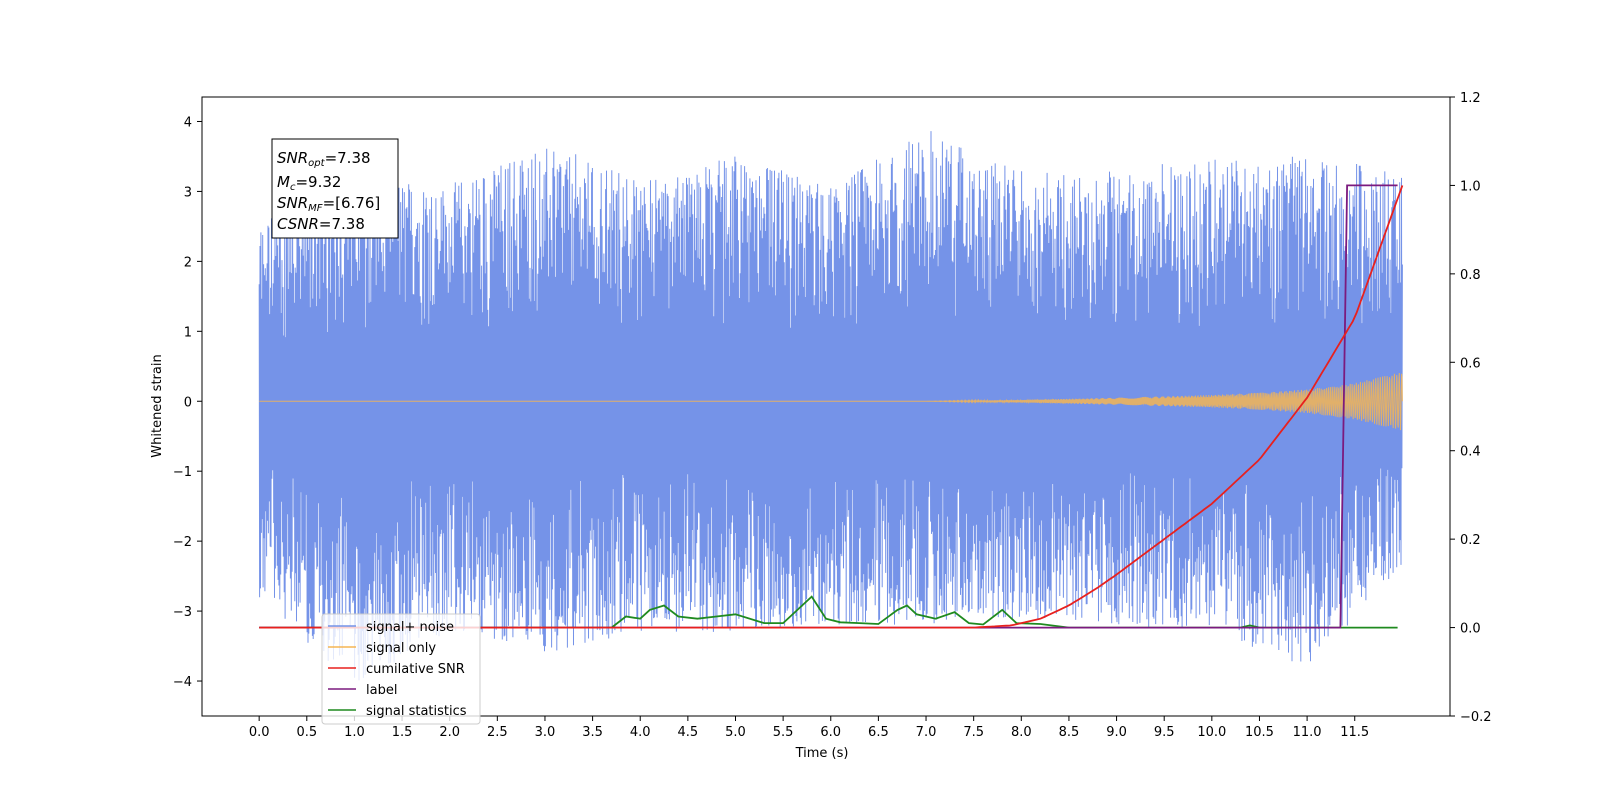  What do you see at coordinates (401, 648) in the screenshot?
I see `legend-label-signal-only: signal only` at bounding box center [401, 648].